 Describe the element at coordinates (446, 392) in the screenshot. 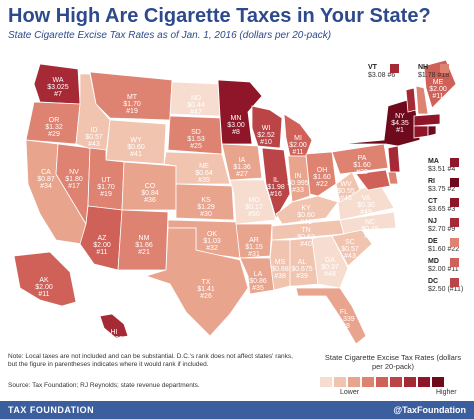

I see `legend-high-label: Higher` at that location.